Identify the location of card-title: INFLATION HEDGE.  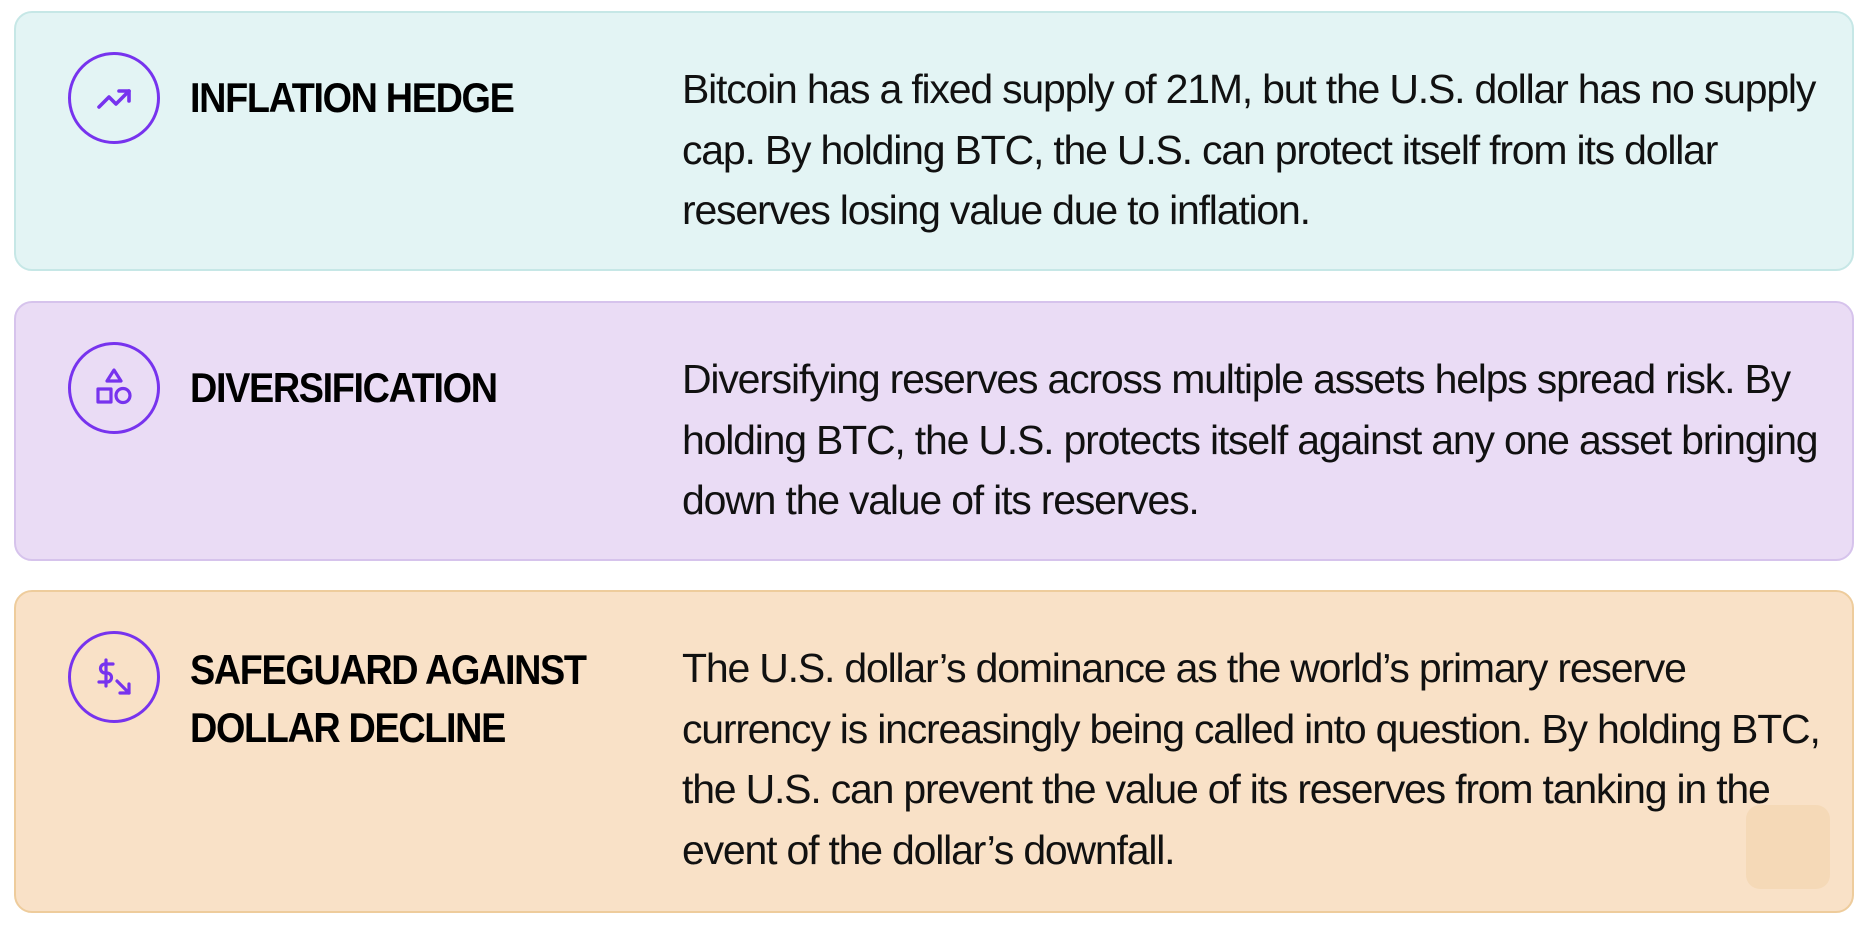
(352, 97).